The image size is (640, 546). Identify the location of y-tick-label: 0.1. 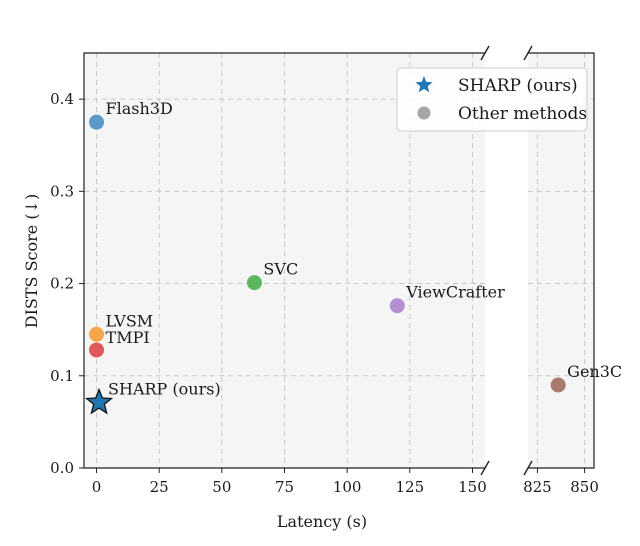
(62, 376).